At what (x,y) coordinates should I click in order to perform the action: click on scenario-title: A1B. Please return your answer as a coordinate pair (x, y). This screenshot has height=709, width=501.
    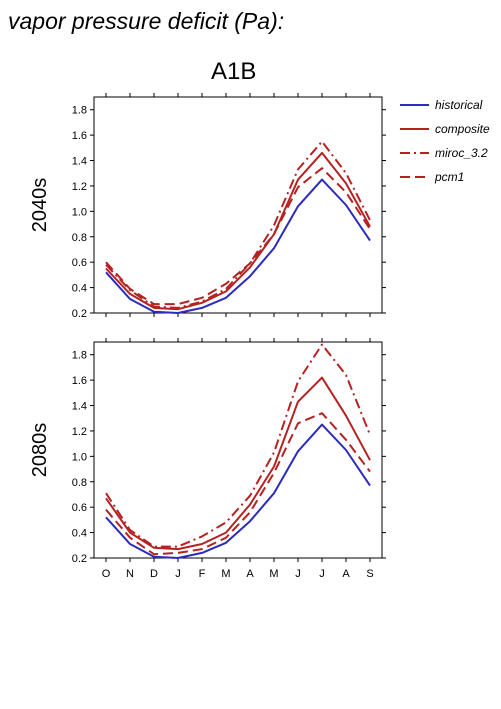
    Looking at the image, I should click on (234, 71).